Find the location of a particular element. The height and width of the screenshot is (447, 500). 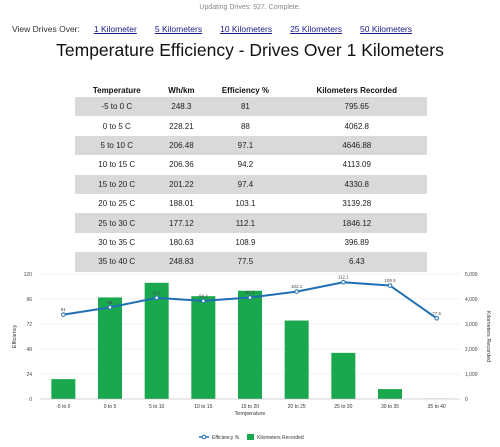

x-tick-label: 10 to 15 is located at coordinates (203, 407).